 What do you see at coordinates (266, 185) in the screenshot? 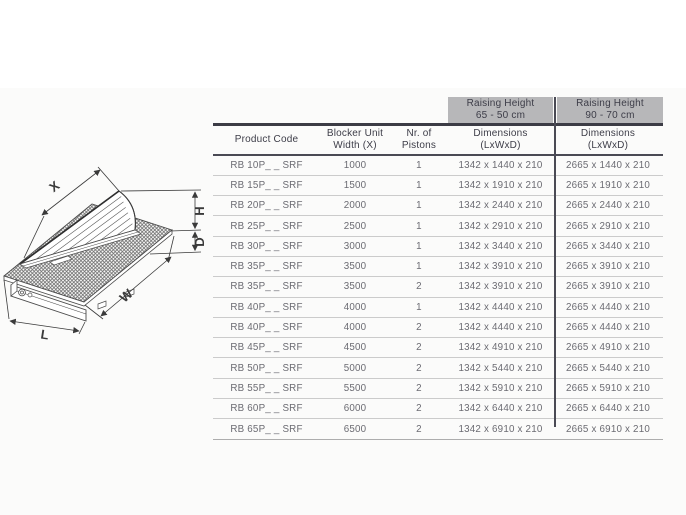
I see `cell-code: RB 15P_ _ SRF` at bounding box center [266, 185].